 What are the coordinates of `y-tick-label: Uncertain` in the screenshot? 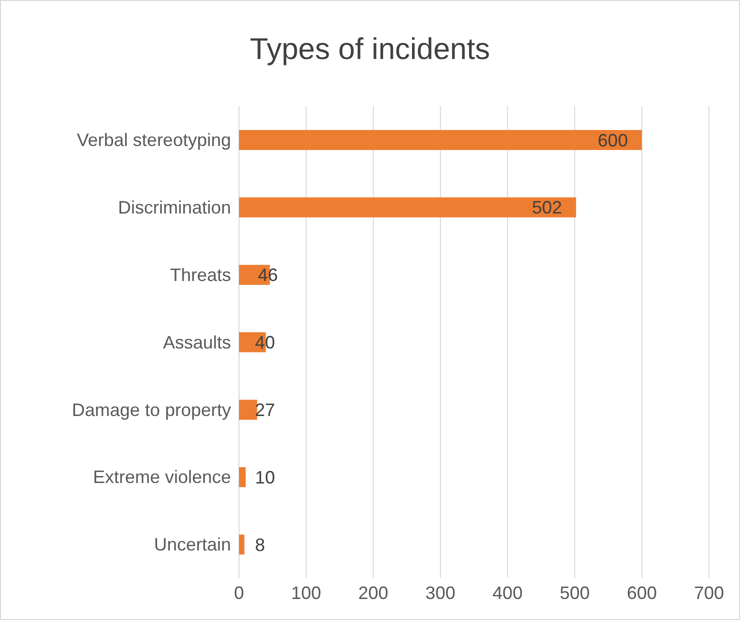 It's located at (192, 544).